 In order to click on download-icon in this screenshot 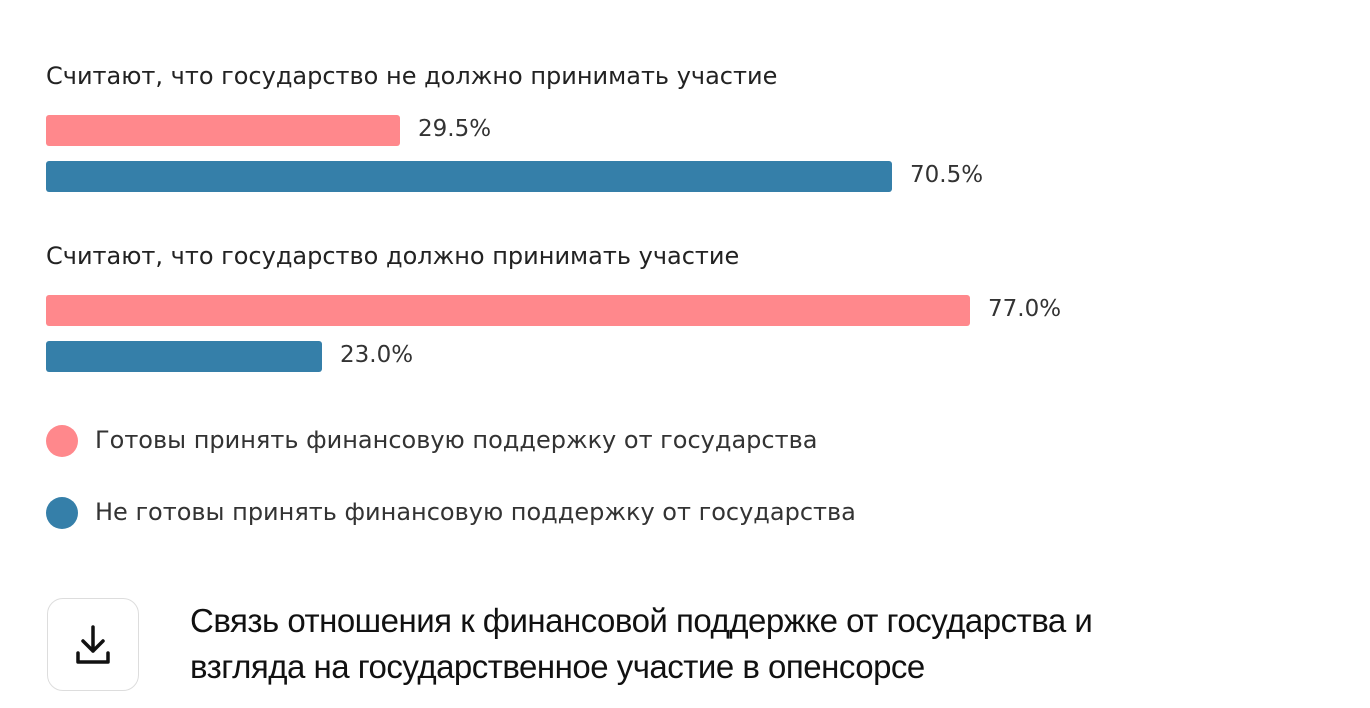, I will do `click(93, 644)`.